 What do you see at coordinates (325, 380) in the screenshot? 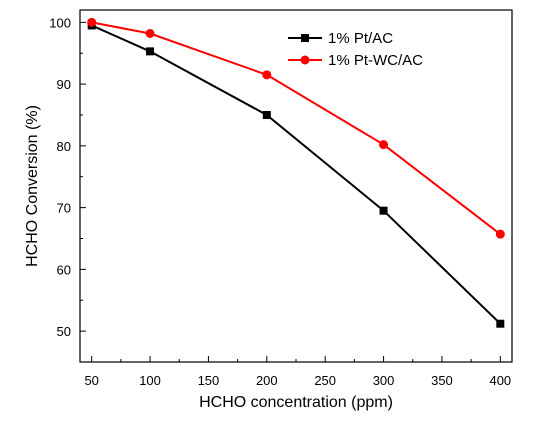
I see `x-tick-label: 250` at bounding box center [325, 380].